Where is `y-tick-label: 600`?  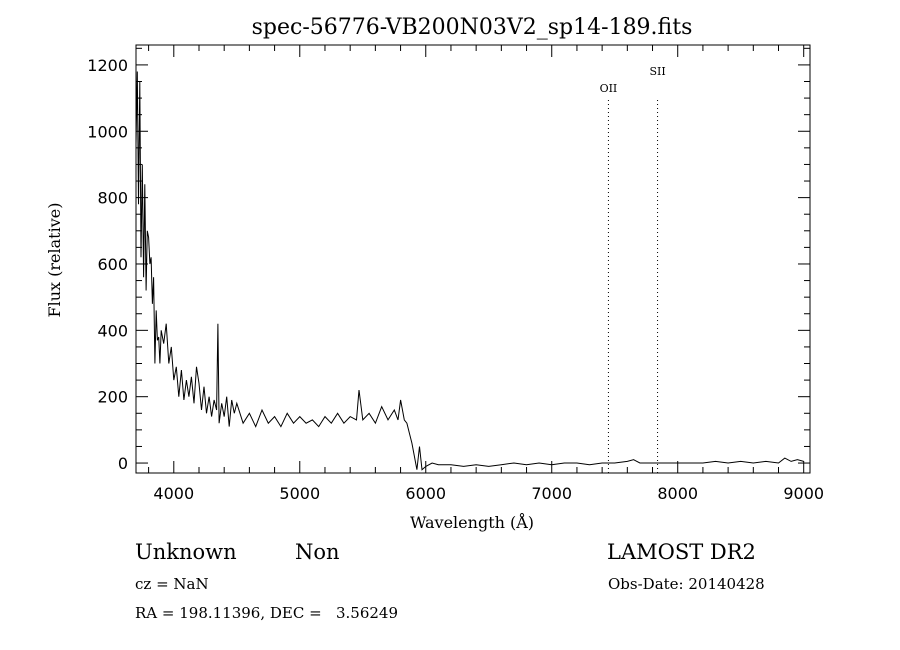 y-tick-label: 600 is located at coordinates (112, 264).